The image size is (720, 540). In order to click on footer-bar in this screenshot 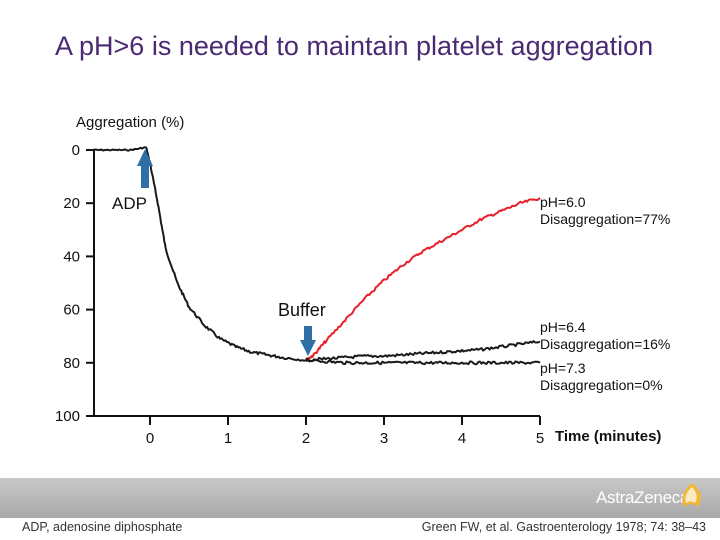, I will do `click(360, 509)`.